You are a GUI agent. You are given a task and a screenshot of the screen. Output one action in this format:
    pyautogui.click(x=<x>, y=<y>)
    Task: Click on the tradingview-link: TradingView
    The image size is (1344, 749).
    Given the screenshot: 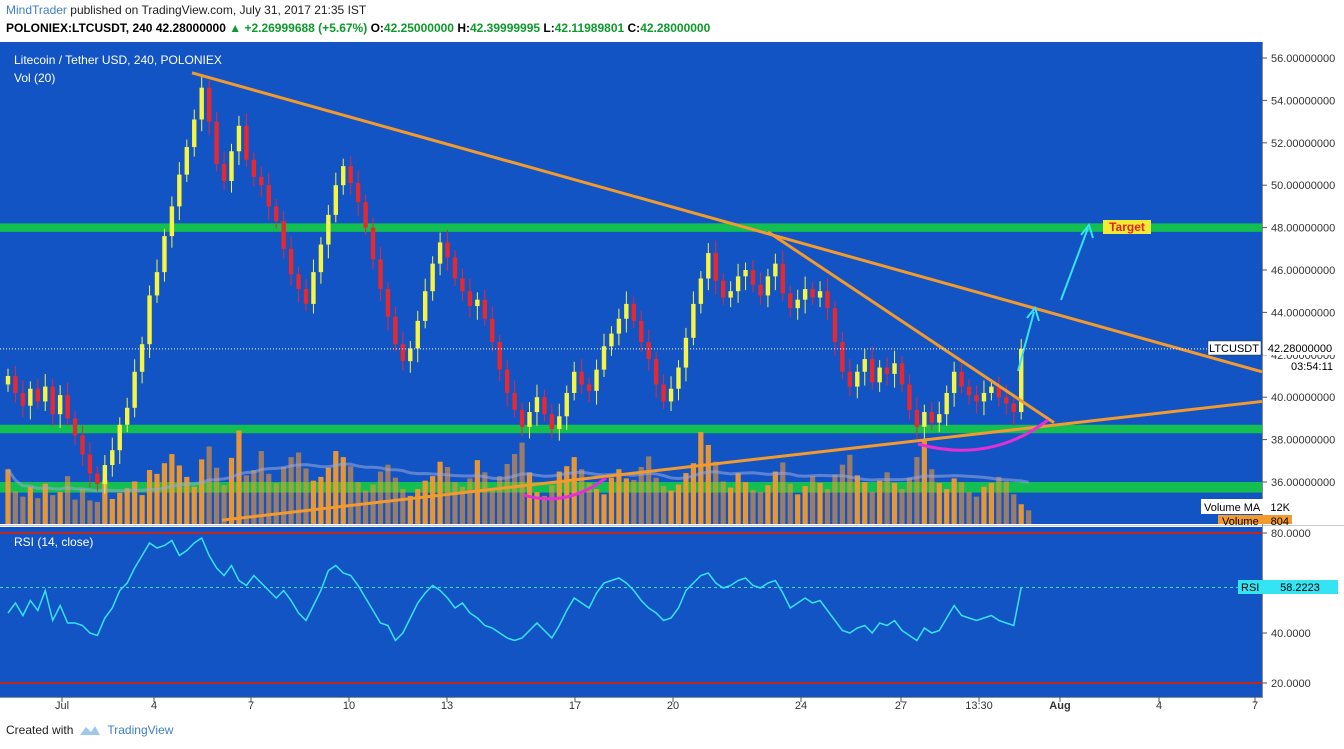 What is the action you would take?
    pyautogui.click(x=140, y=730)
    